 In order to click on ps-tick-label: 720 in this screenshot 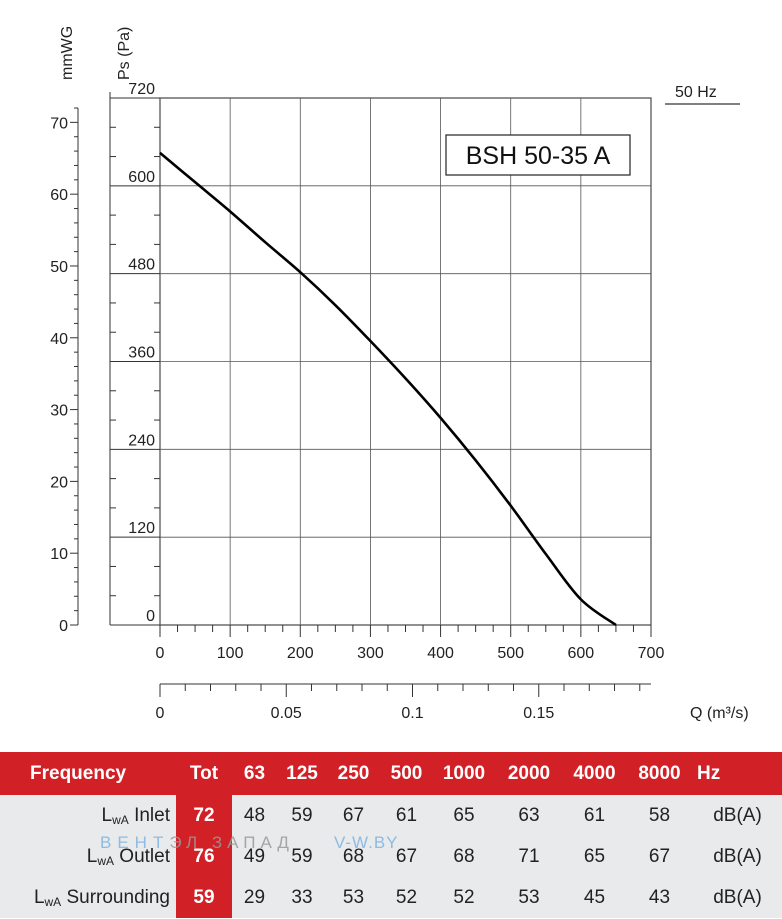, I will do `click(141, 89)`.